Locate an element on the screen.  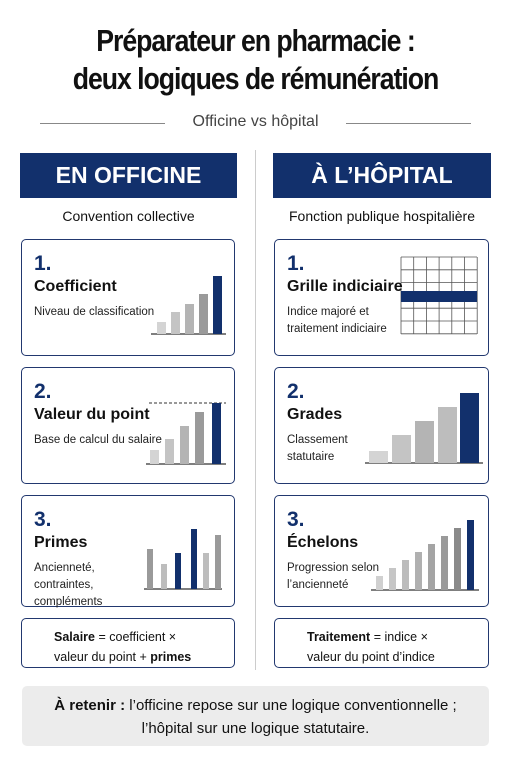
divider is located at coordinates (255, 410).